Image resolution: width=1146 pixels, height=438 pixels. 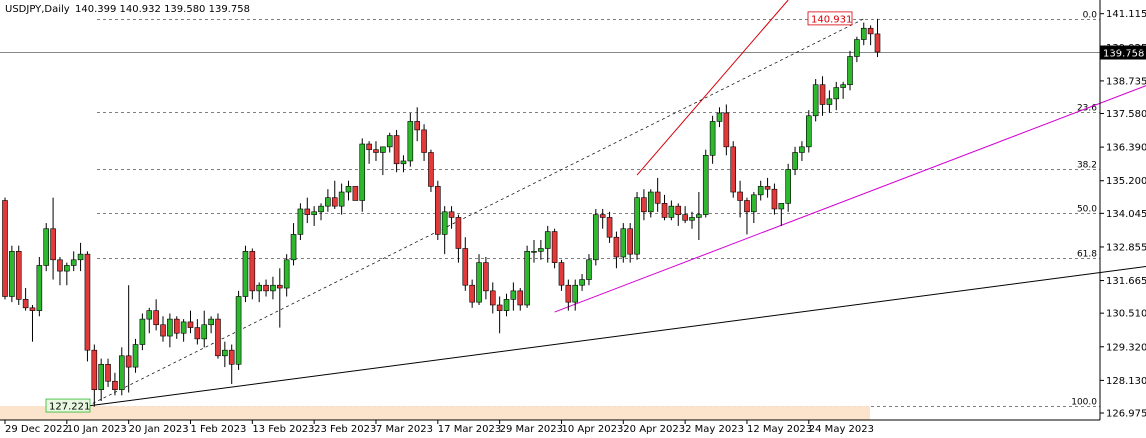 I want to click on low-price-label: 127.221, so click(x=69, y=407).